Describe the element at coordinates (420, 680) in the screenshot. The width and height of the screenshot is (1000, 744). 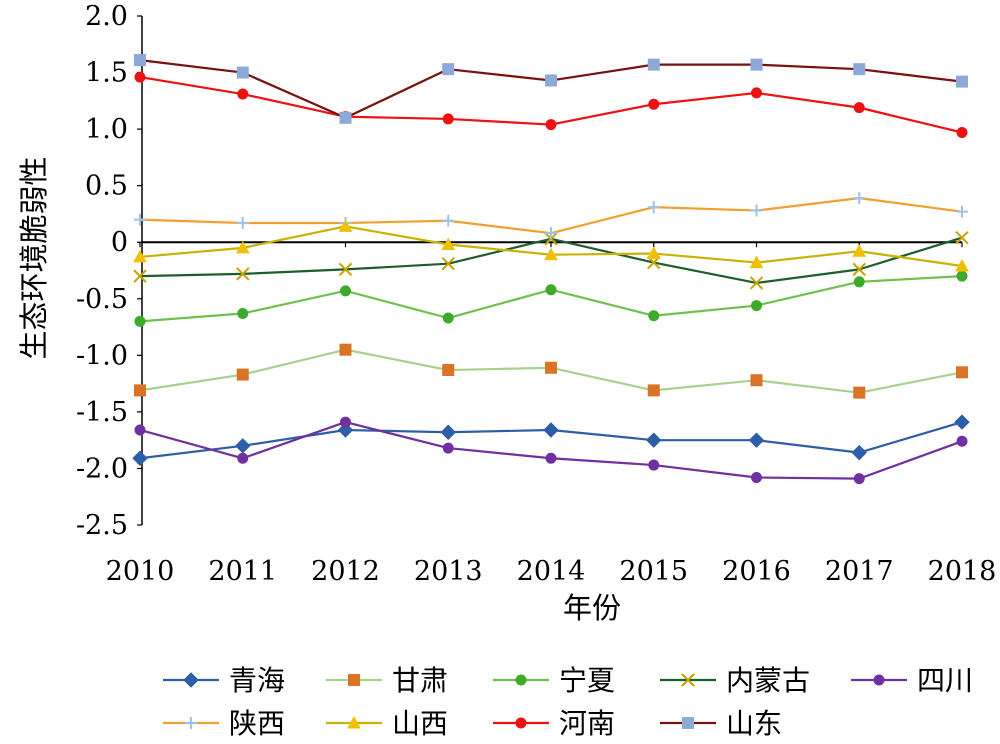
I see `legend-label: 甘肃` at that location.